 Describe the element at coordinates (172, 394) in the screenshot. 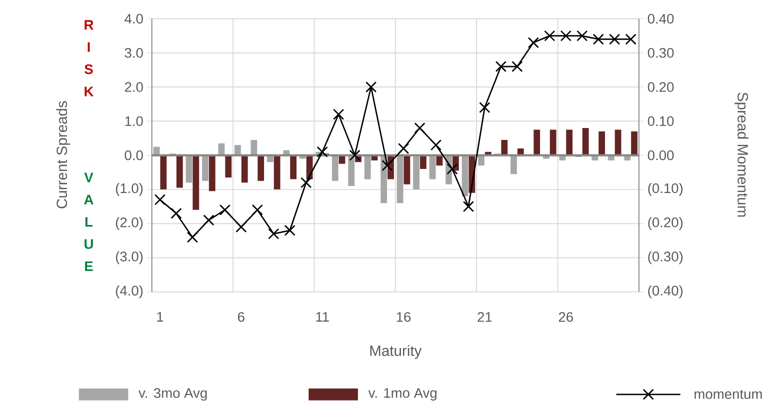

I see `legend-label: v. 3mo Avg` at that location.